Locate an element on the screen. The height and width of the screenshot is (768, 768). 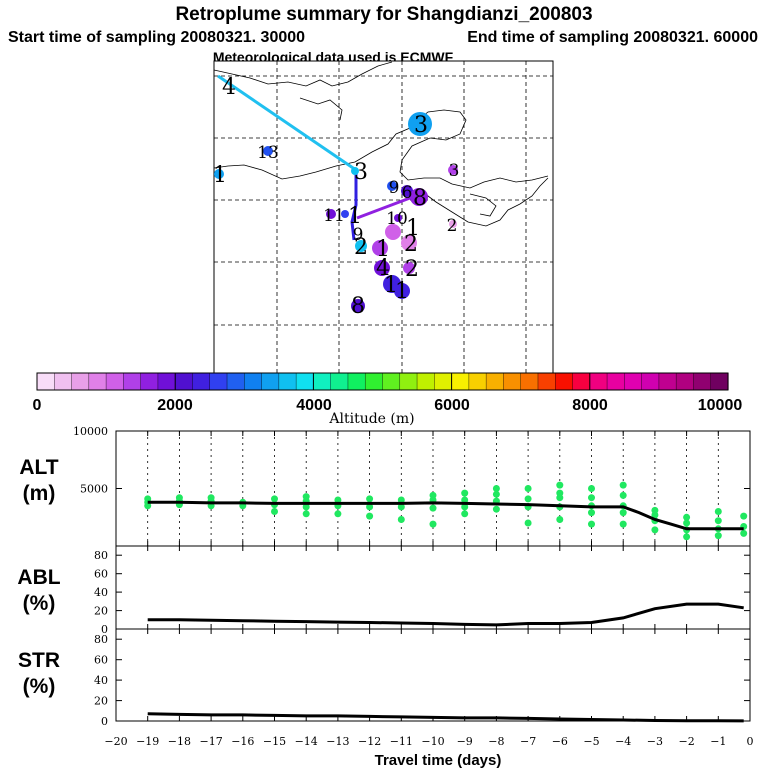
x-tick-label: −20 is located at coordinates (115, 741).